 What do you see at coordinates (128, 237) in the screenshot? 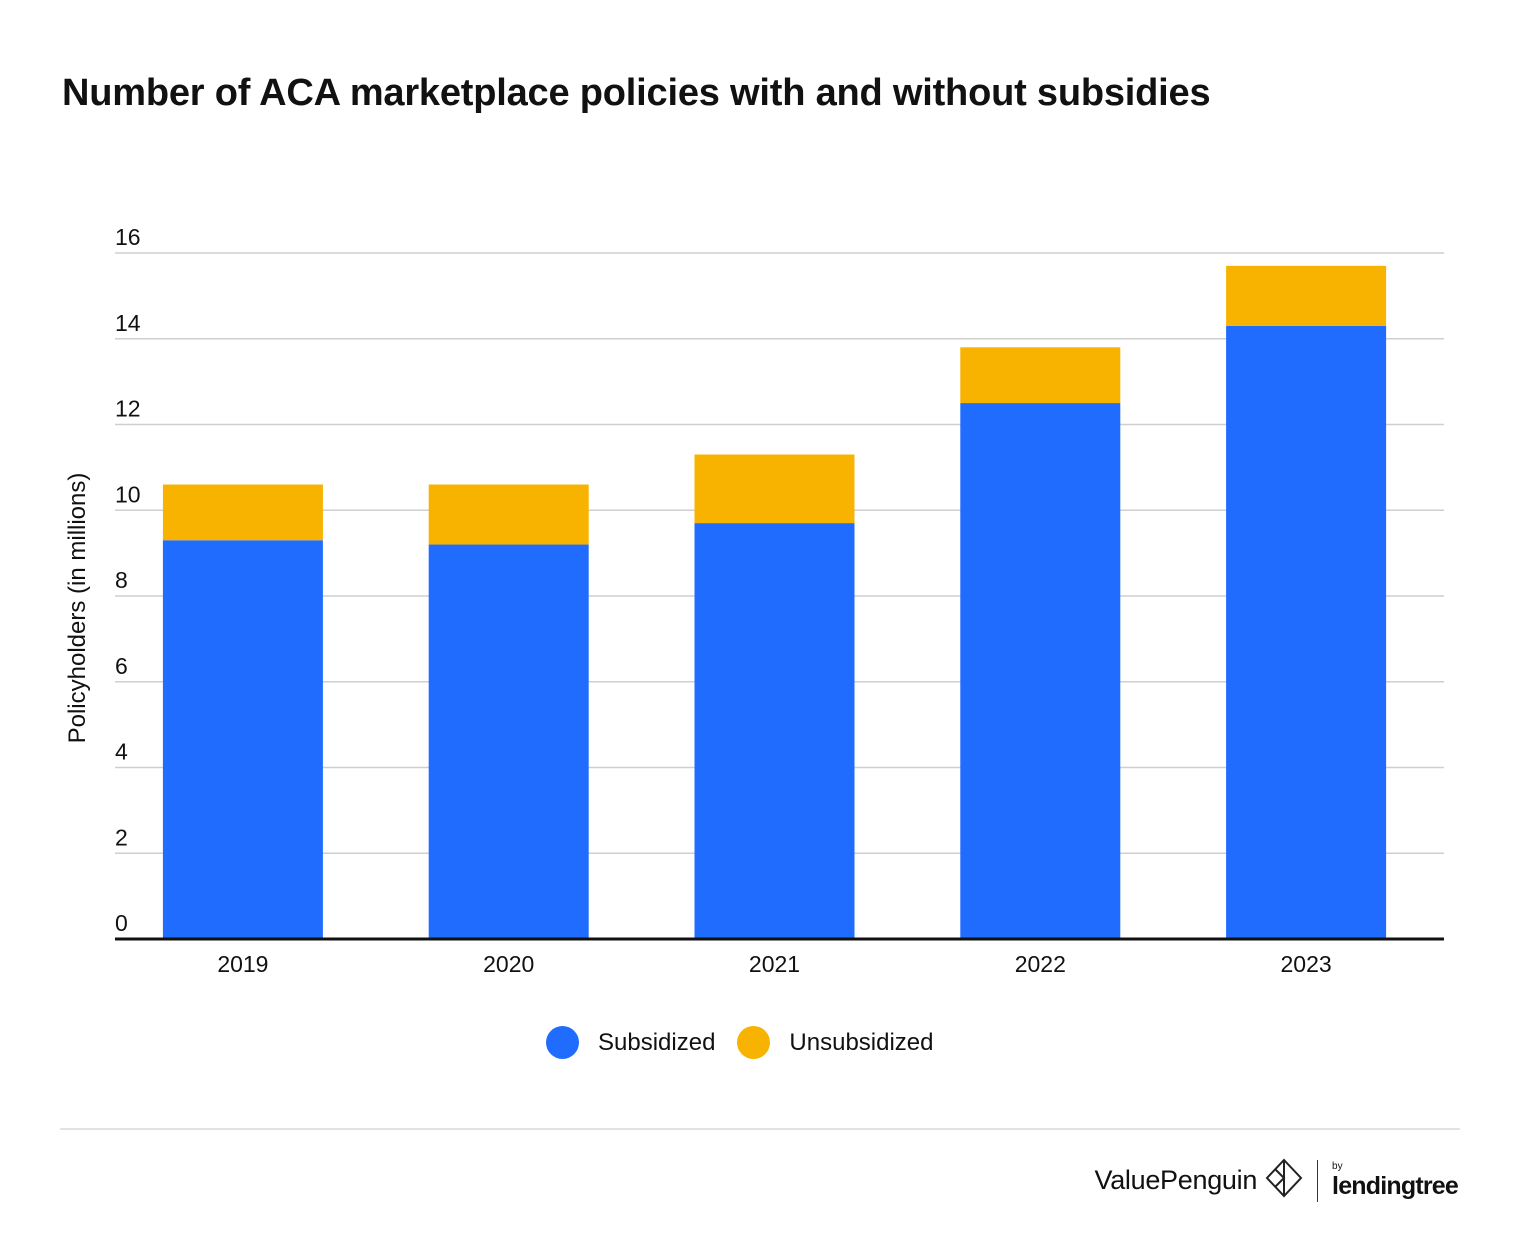
I see `y-tick-label: 16` at bounding box center [128, 237].